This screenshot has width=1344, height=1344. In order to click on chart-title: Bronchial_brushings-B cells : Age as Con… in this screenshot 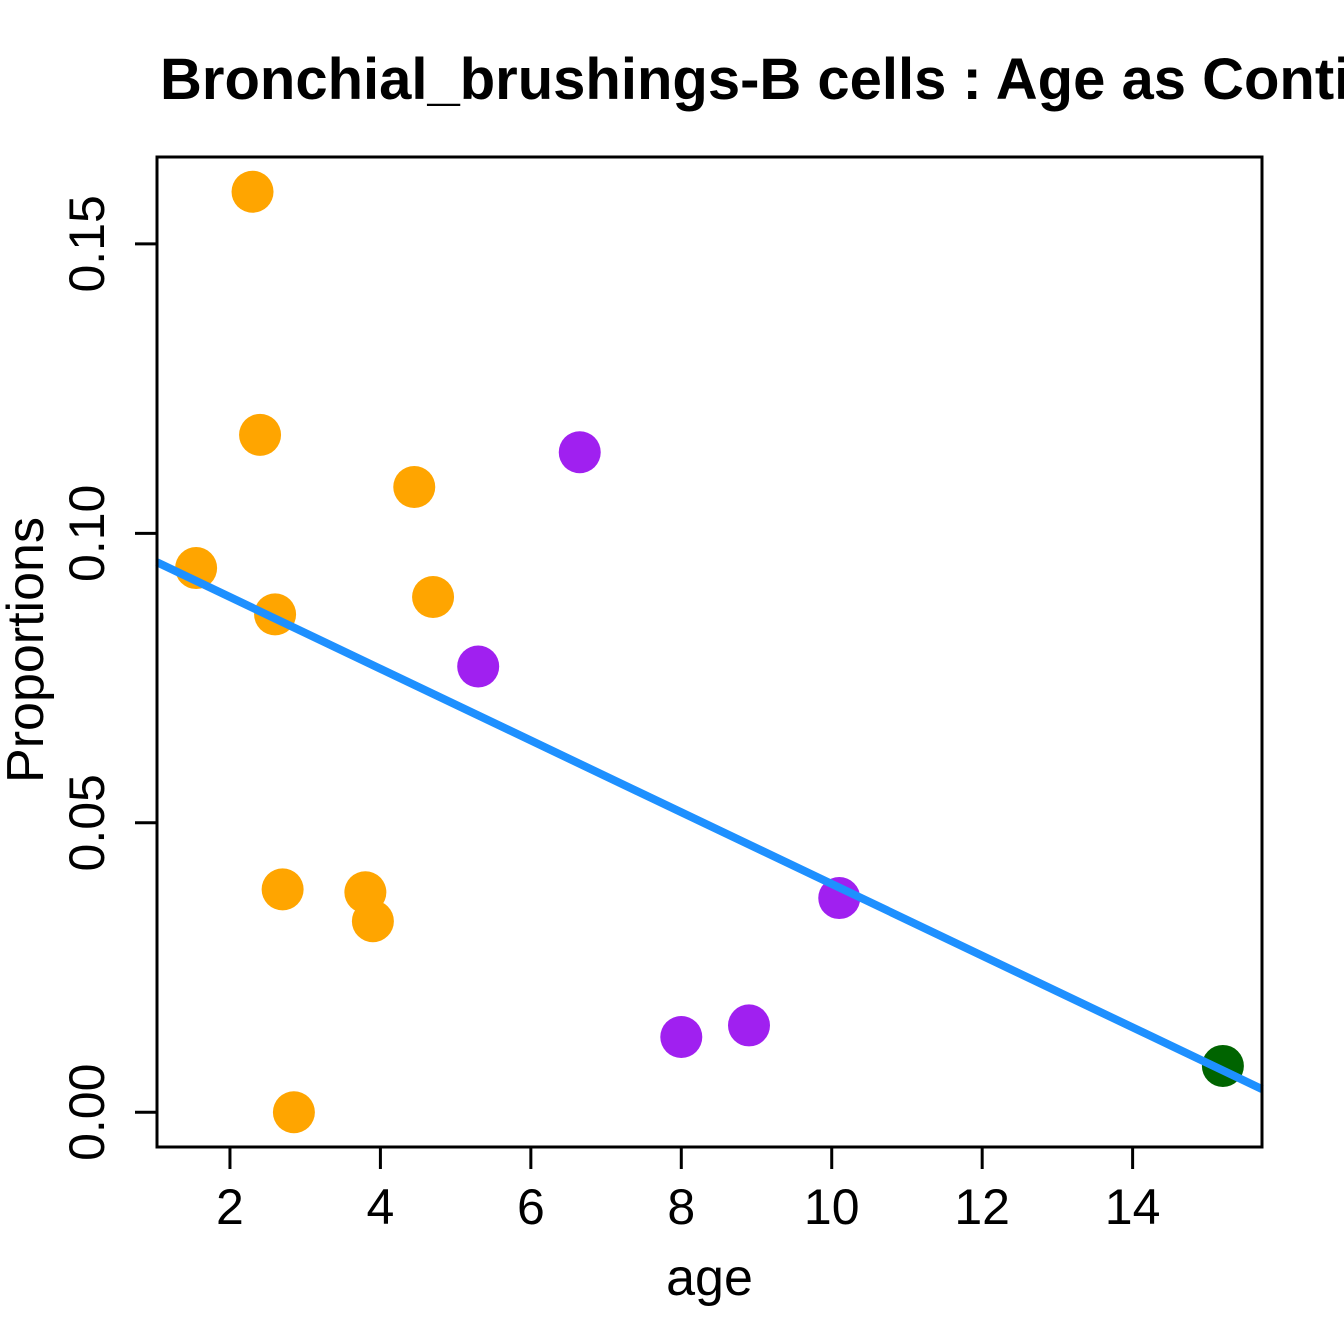, I will do `click(752, 80)`.